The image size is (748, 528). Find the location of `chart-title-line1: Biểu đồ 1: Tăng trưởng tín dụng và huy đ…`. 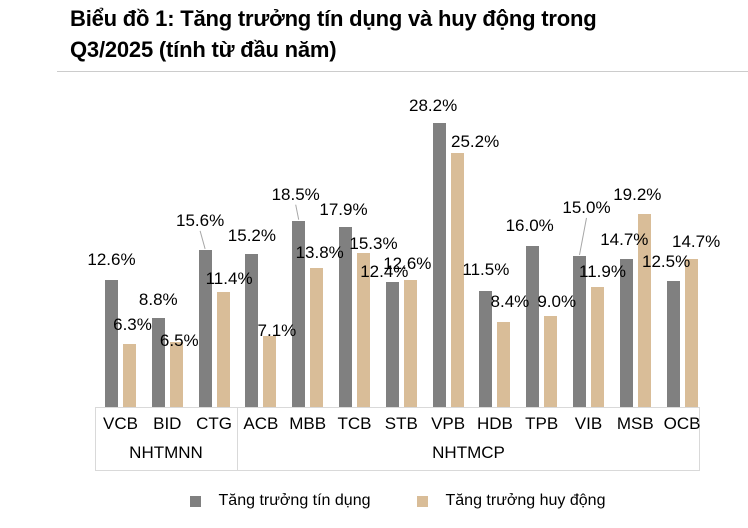

chart-title-line1: Biểu đồ 1: Tăng trưởng tín dụng và huy đ… is located at coordinates (333, 18).